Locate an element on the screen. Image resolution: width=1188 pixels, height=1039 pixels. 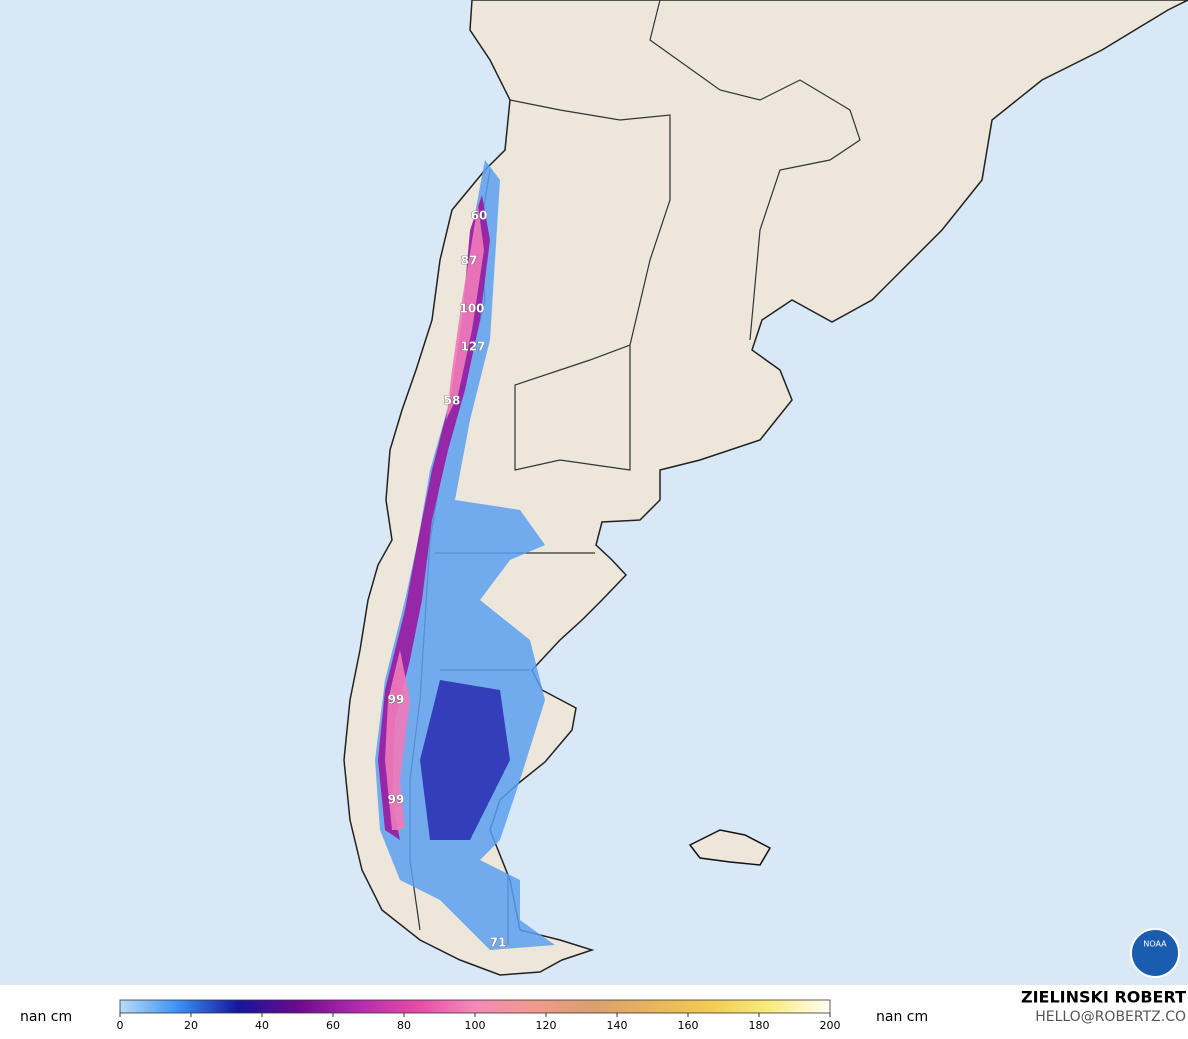
map-label: 60 is located at coordinates (479, 216).